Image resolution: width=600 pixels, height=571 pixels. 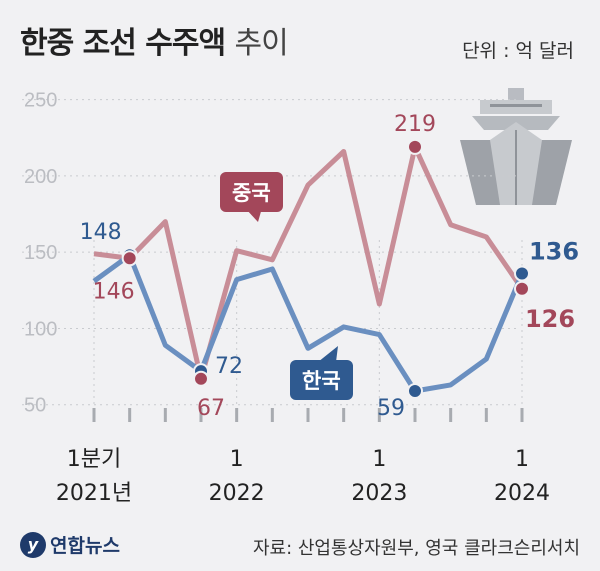 What do you see at coordinates (518, 51) in the screenshot?
I see `unit-label: 단위 : 억 달러` at bounding box center [518, 51].